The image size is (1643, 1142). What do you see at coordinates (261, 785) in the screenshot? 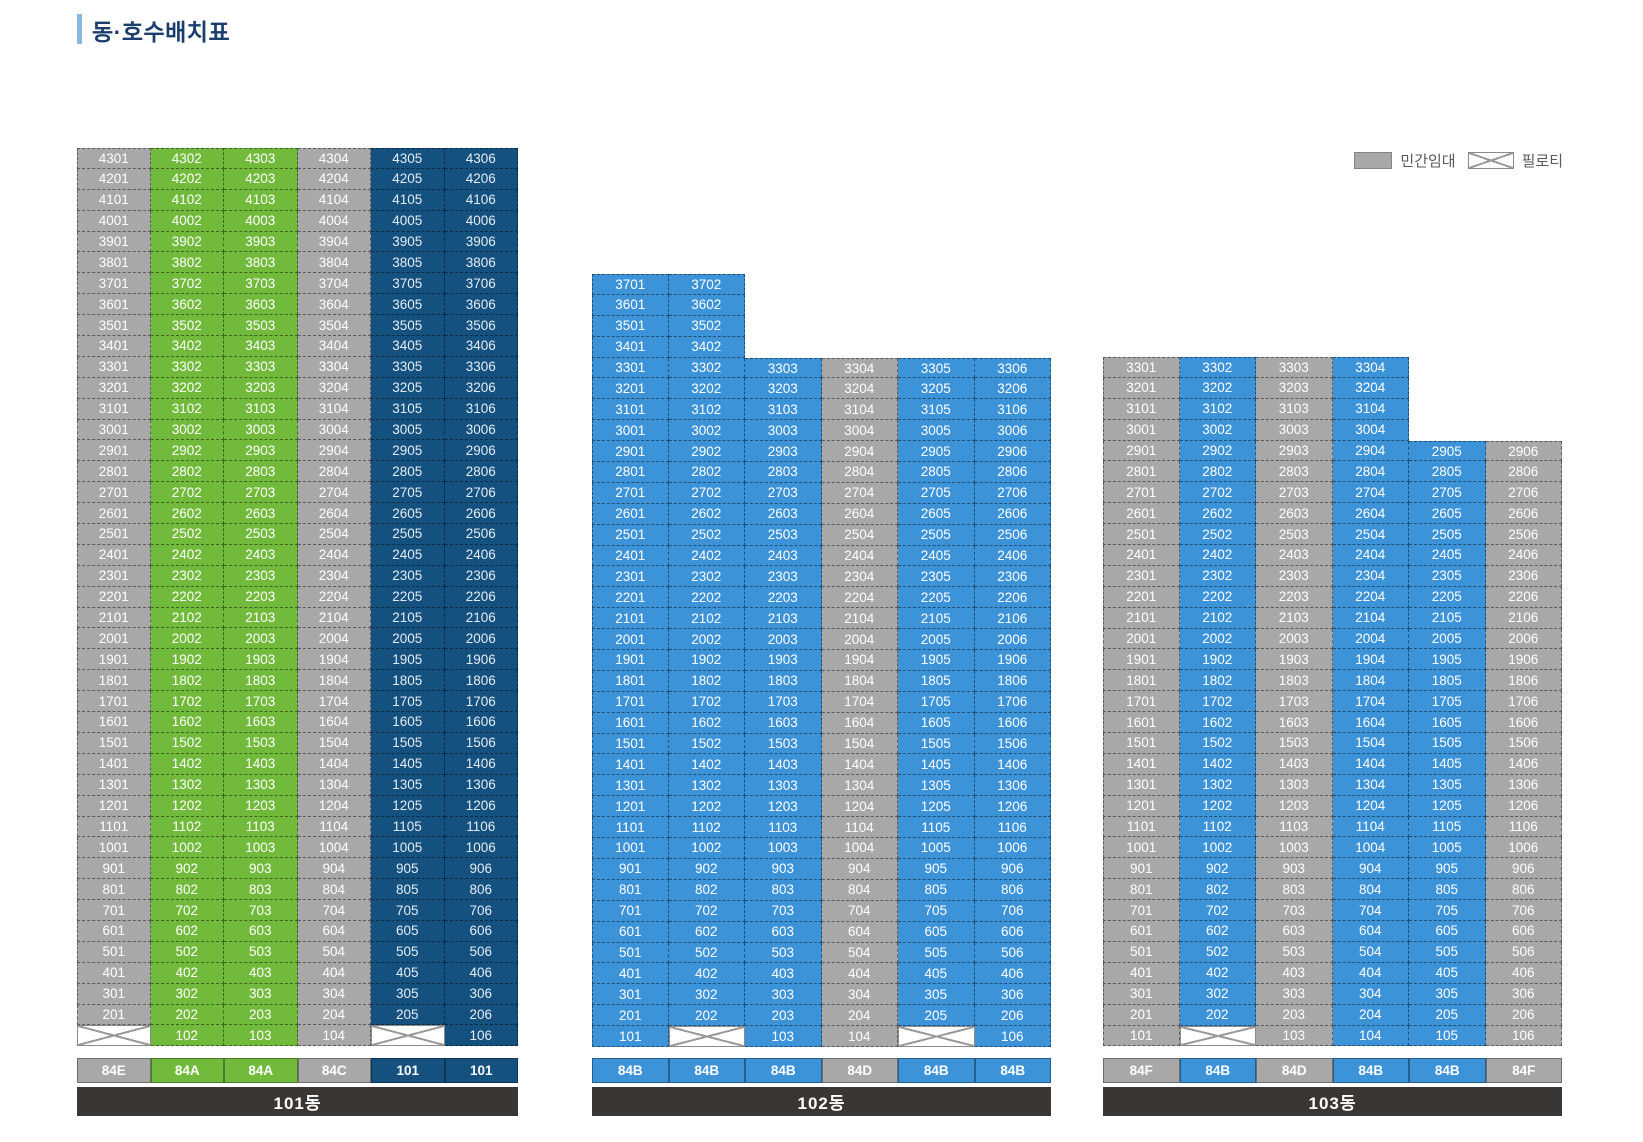
I see `unit-cell: 1303` at bounding box center [261, 785].